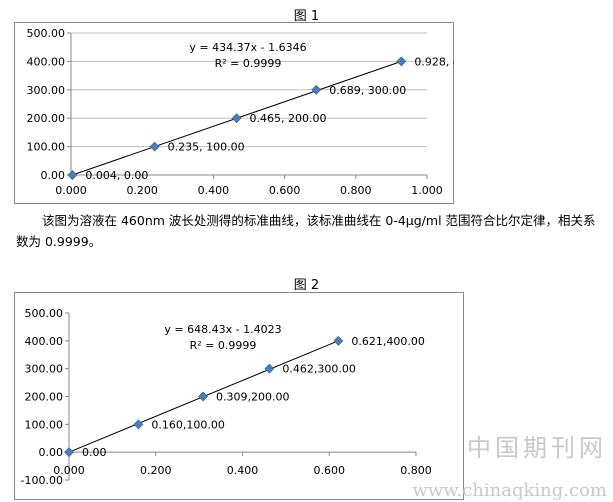 This screenshot has height=502, width=613. What do you see at coordinates (387, 341) in the screenshot?
I see `data-label: 0.621,400.00` at bounding box center [387, 341].